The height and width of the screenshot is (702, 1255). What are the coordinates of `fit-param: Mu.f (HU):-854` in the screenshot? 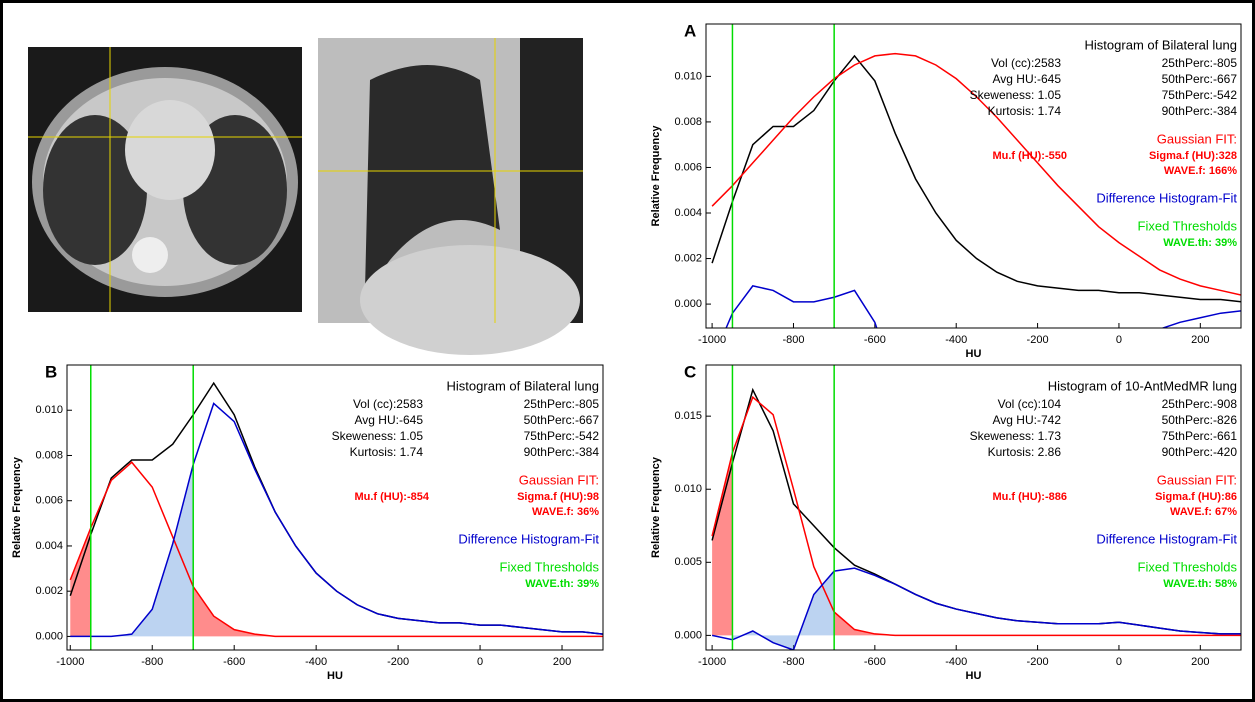 It's located at (391, 497).